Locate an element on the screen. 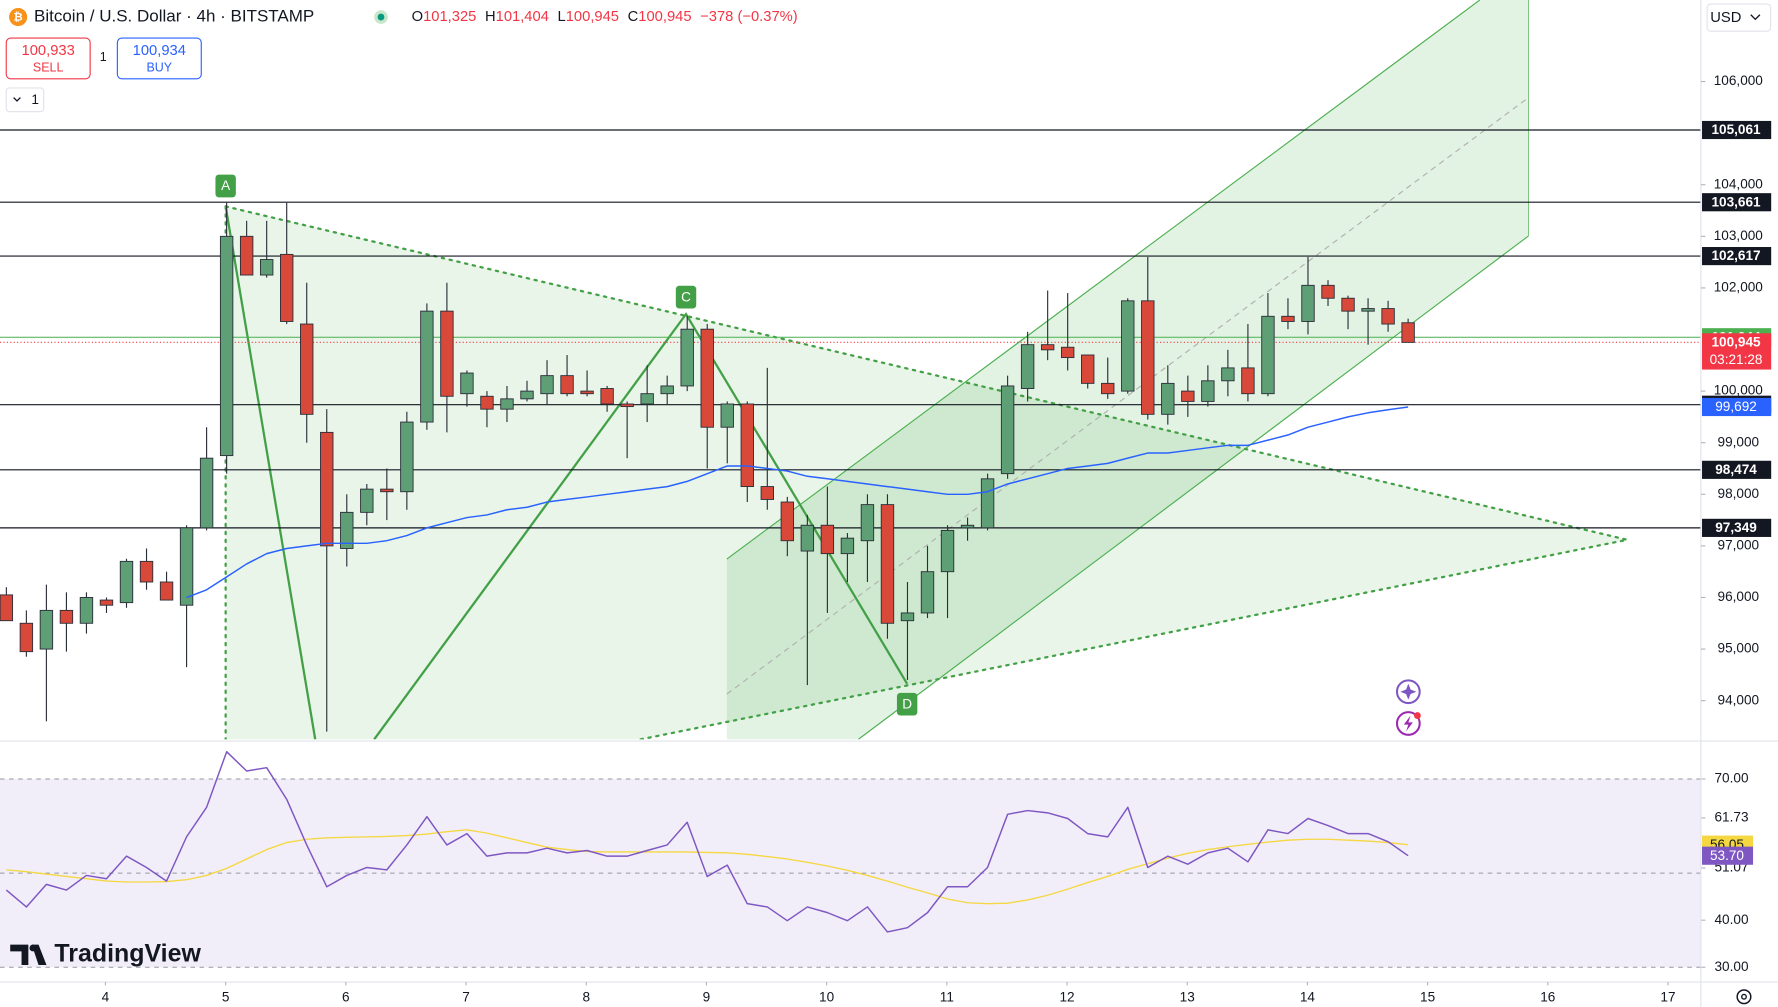 Image resolution: width=1778 pixels, height=1007 pixels. currency-button is located at coordinates (1739, 17).